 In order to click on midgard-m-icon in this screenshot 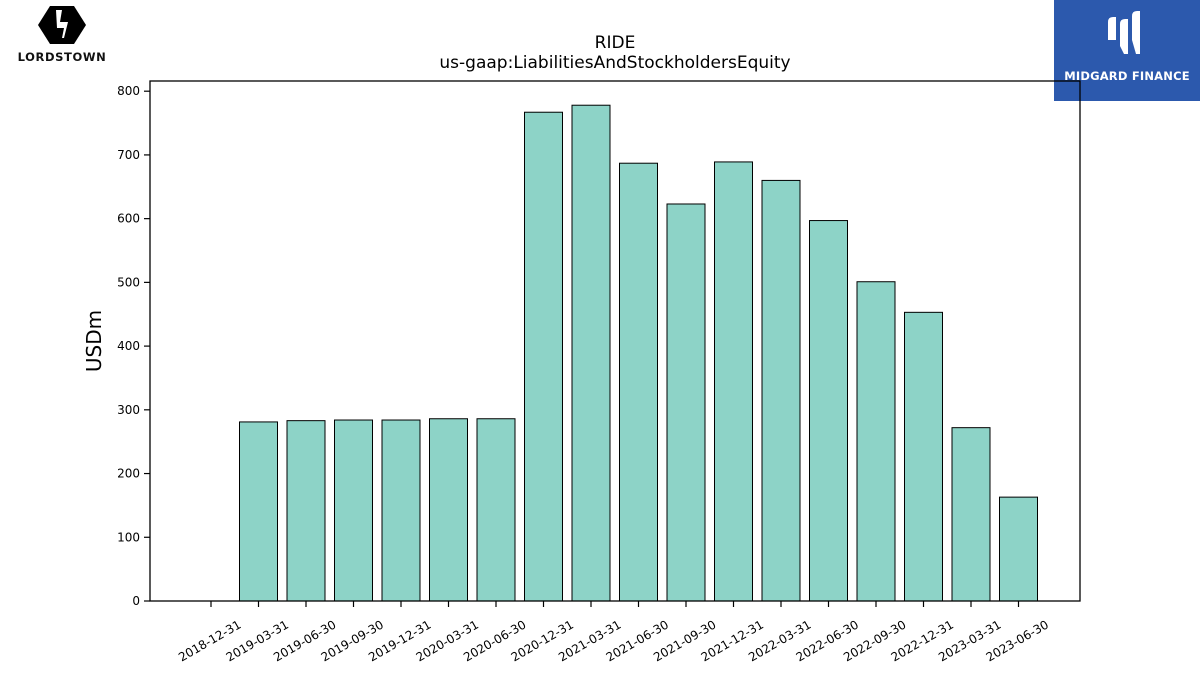, I will do `click(1124, 32)`.